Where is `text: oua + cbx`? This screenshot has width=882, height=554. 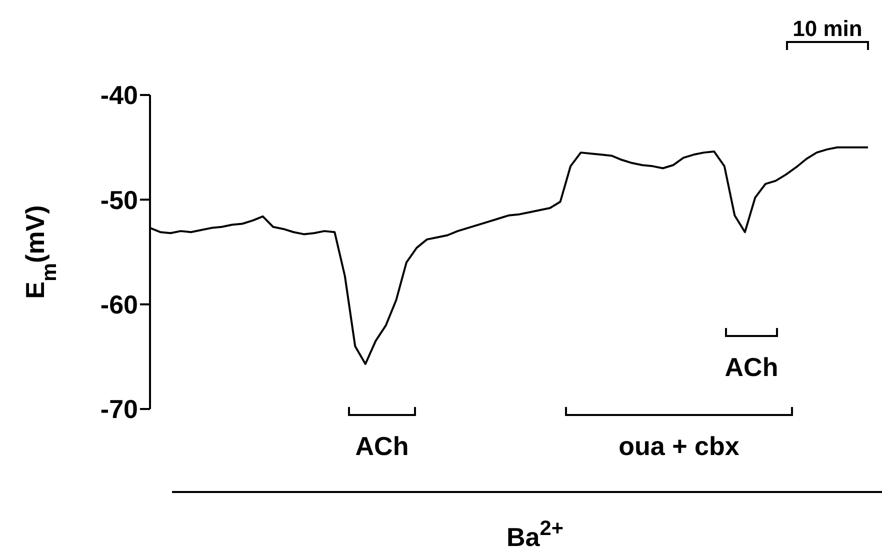 text: oua + cbx is located at coordinates (679, 446).